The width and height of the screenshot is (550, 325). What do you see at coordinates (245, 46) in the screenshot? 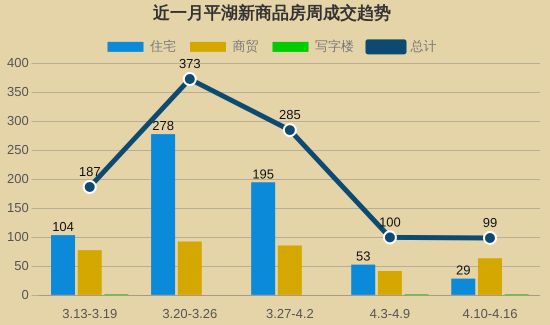
I see `legend-label: 商贸` at bounding box center [245, 46].